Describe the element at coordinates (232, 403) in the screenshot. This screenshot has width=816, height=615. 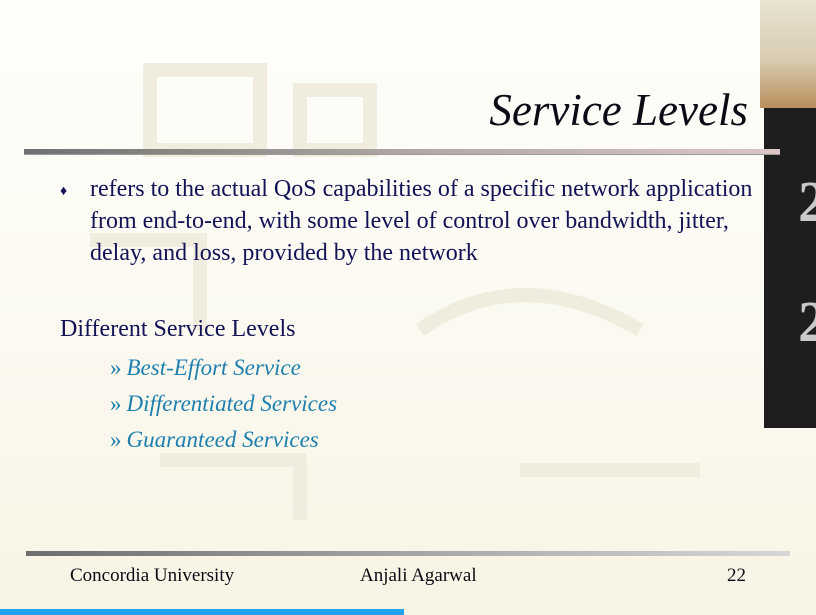
I see `service-level-label: Differentiated Services` at that location.